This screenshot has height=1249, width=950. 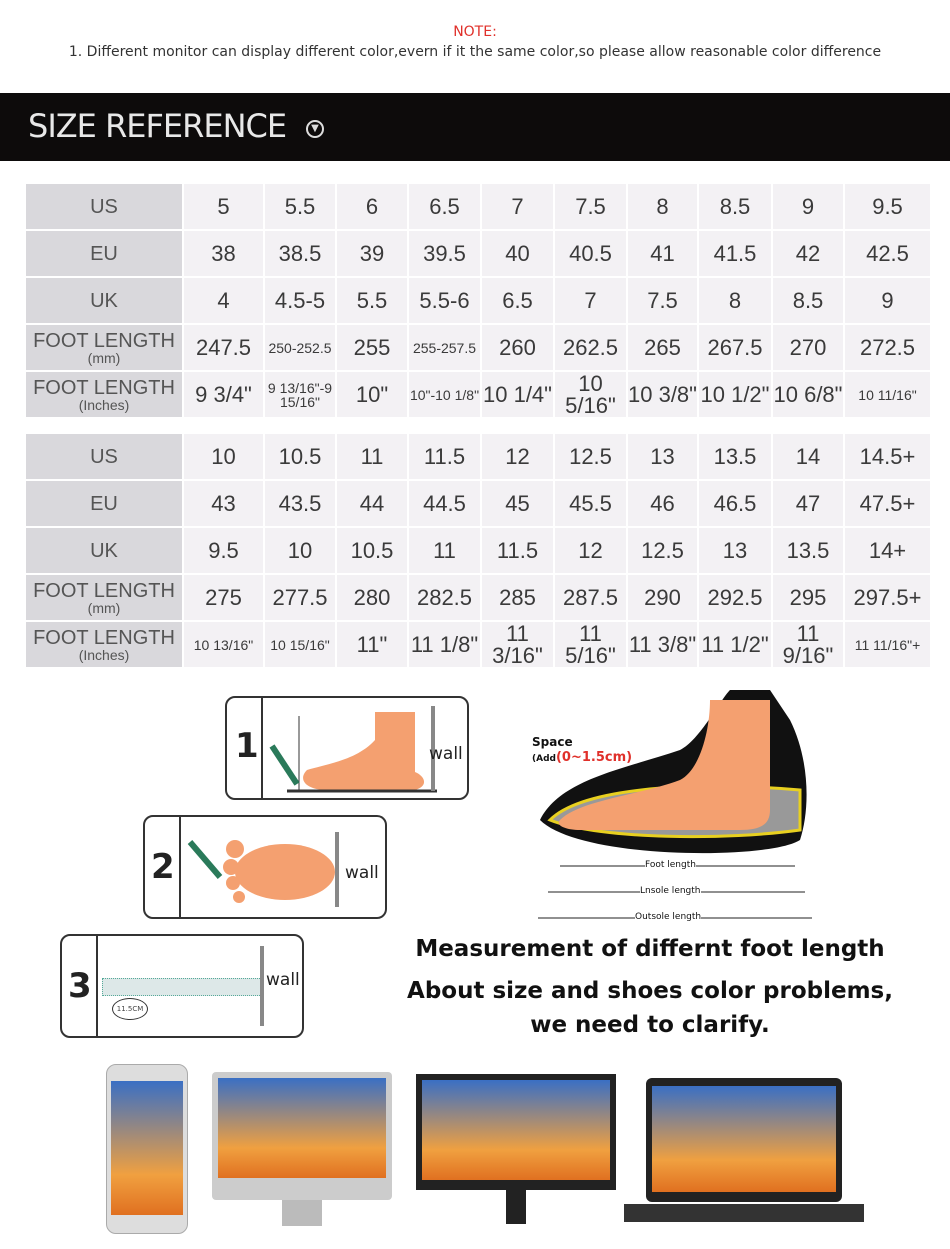 I want to click on size-cell: 10 6/8", so click(x=808, y=394).